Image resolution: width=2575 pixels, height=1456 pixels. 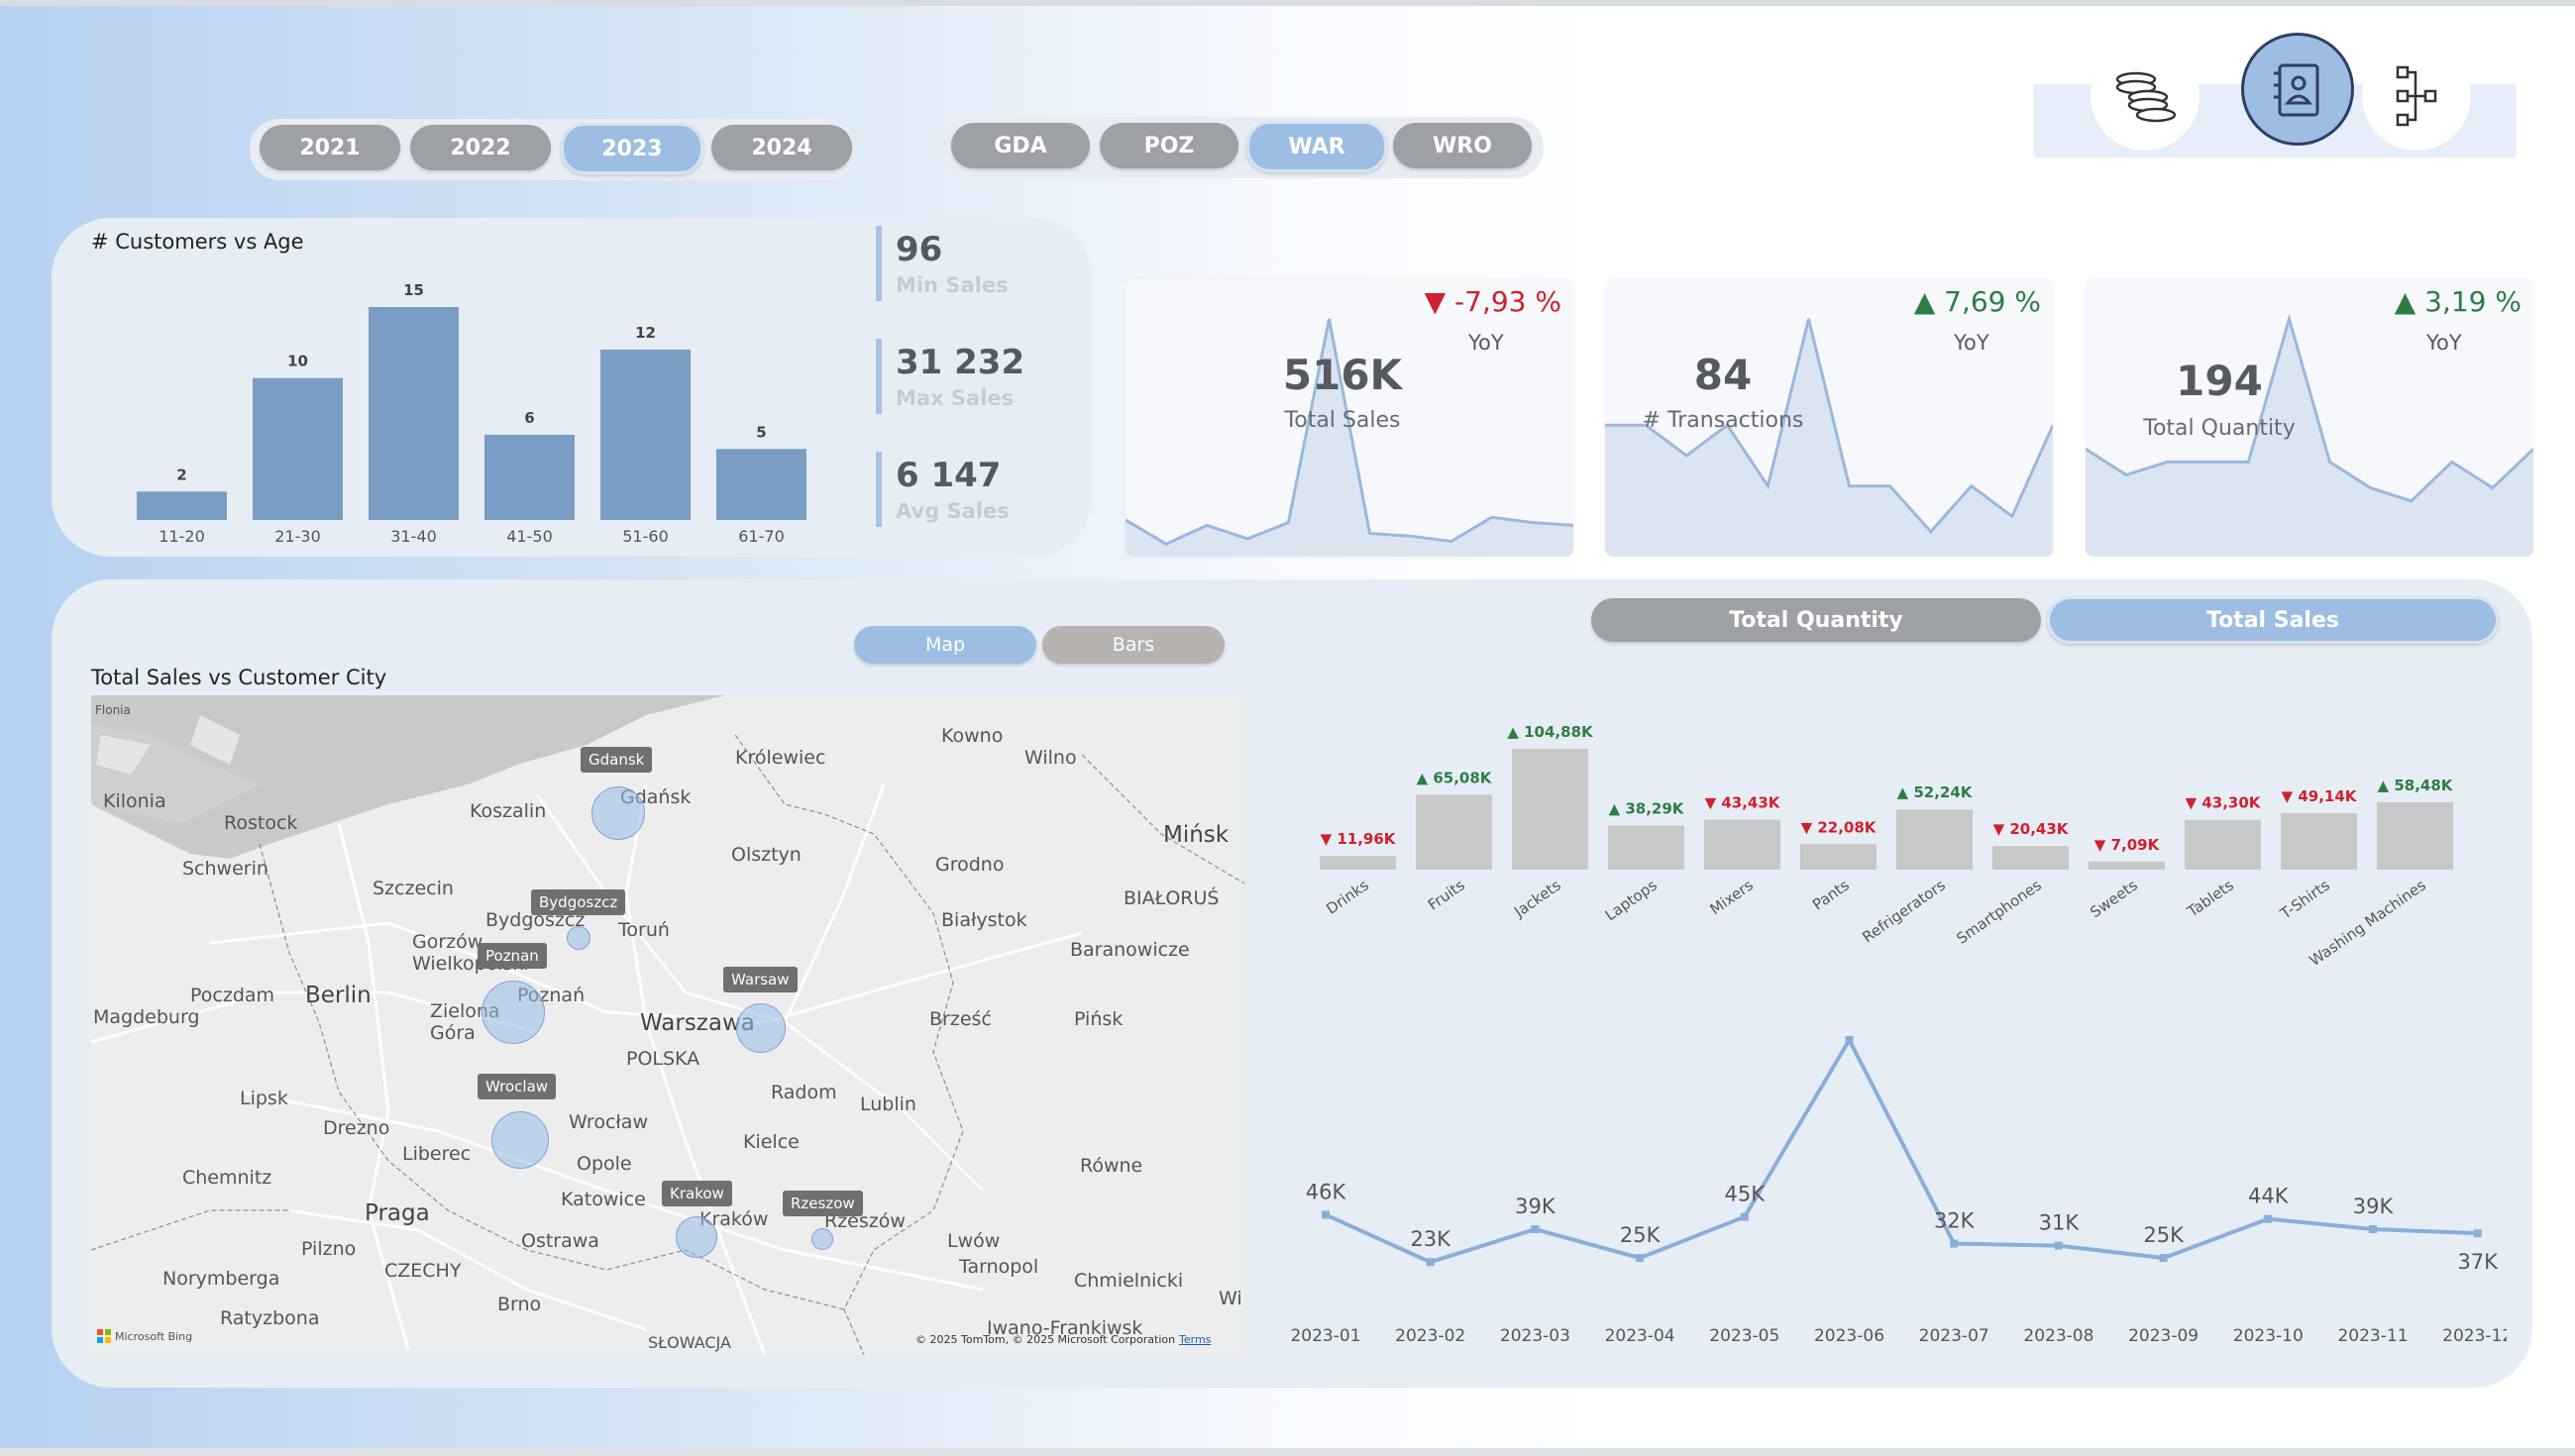 What do you see at coordinates (1535, 1336) in the screenshot?
I see `month-tick-label: 2023-03` at bounding box center [1535, 1336].